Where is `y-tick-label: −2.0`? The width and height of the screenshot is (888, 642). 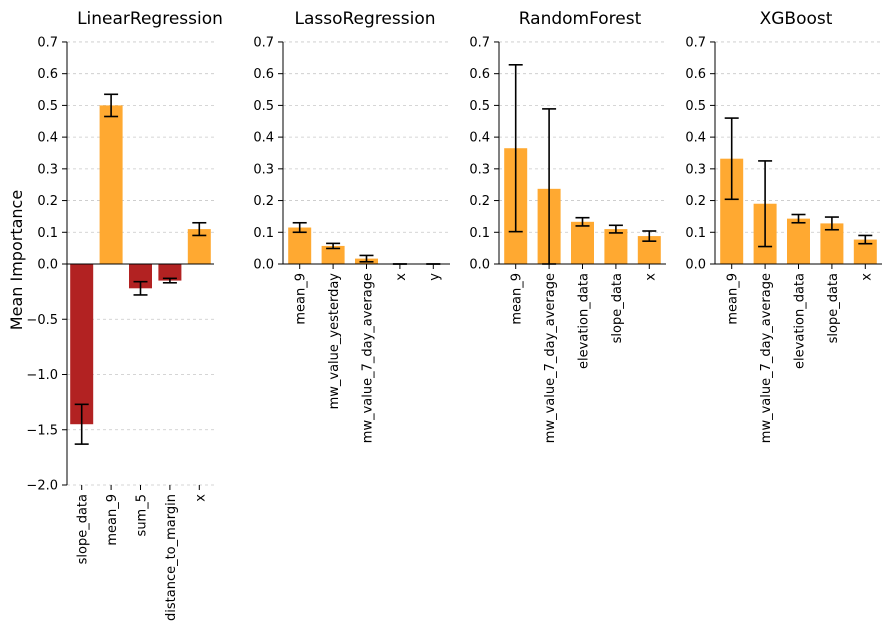
y-tick-label: −2.0 is located at coordinates (42, 486).